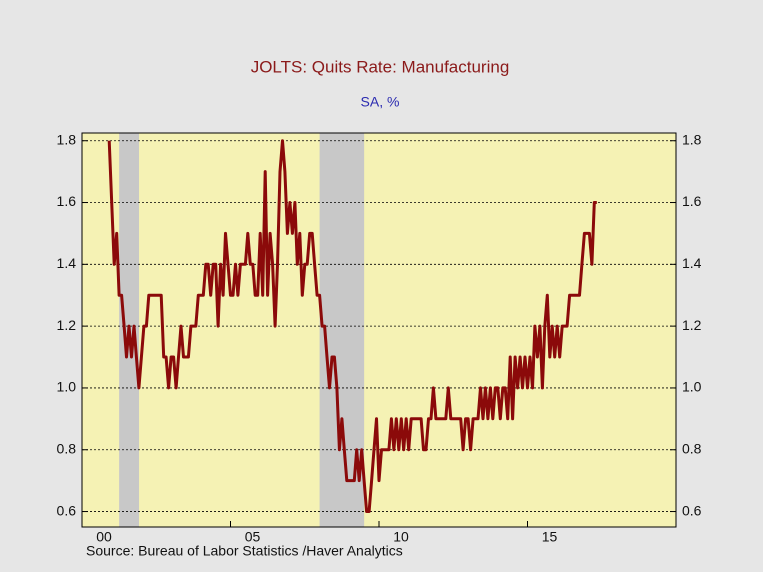  Describe the element at coordinates (253, 537) in the screenshot. I see `x-tick-label: 05` at that location.